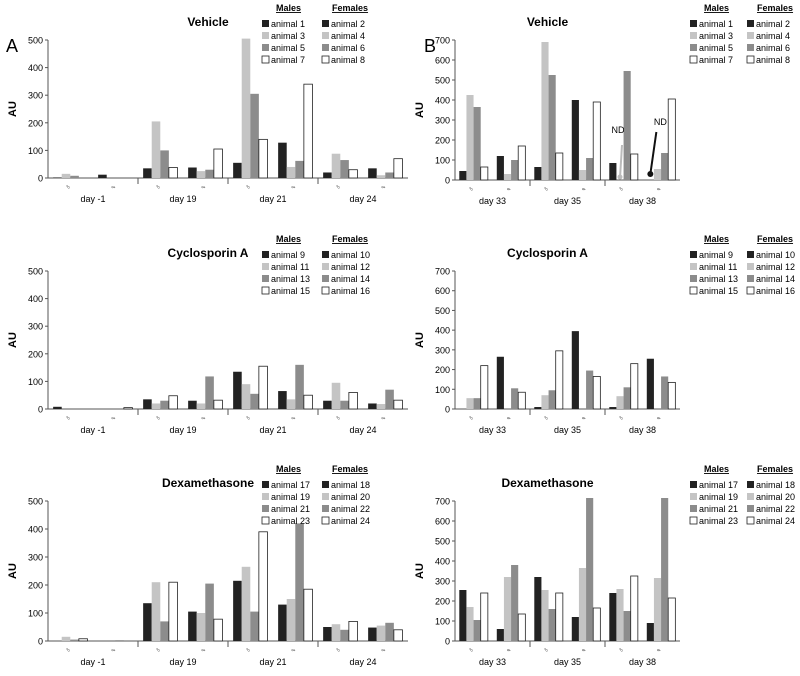  I want to click on chart1-y-tick-label: 500, so click(35, 41).